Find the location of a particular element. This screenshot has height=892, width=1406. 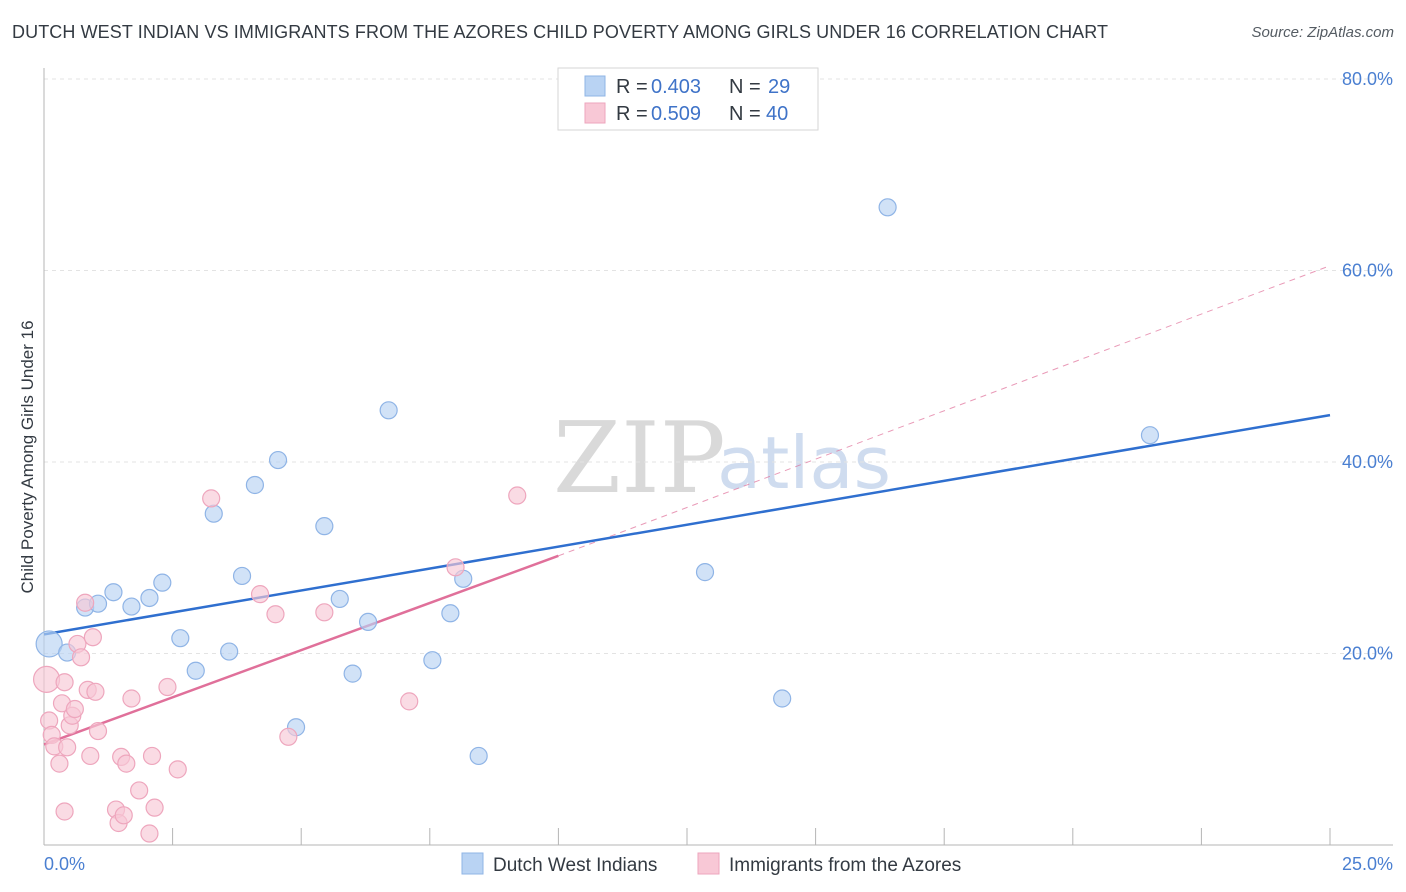

legend-r-label-2: R = is located at coordinates (632, 114).